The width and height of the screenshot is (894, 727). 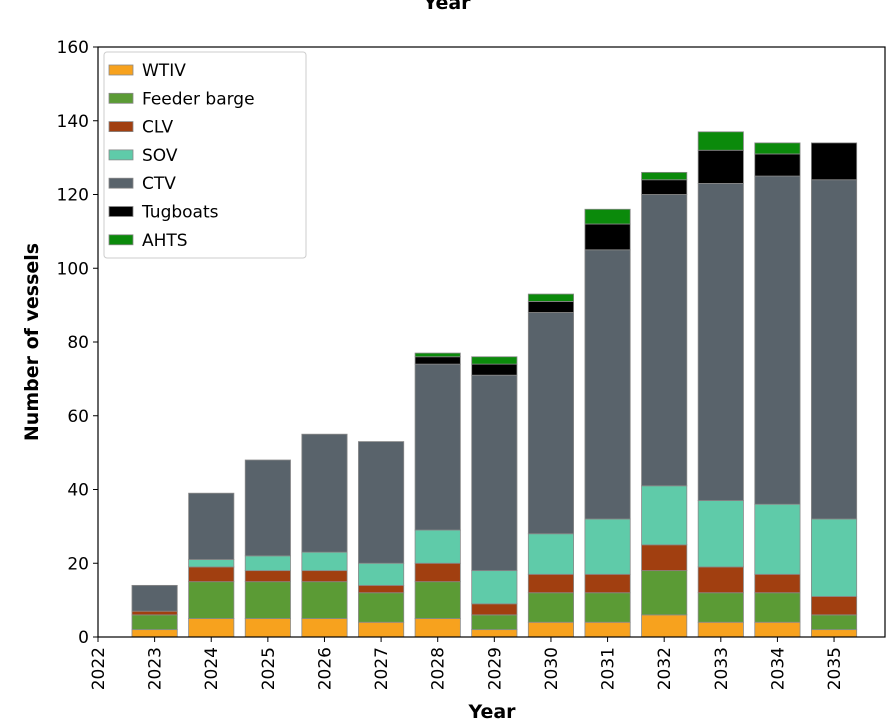 I want to click on y-tick-label: 140, so click(x=73, y=122).